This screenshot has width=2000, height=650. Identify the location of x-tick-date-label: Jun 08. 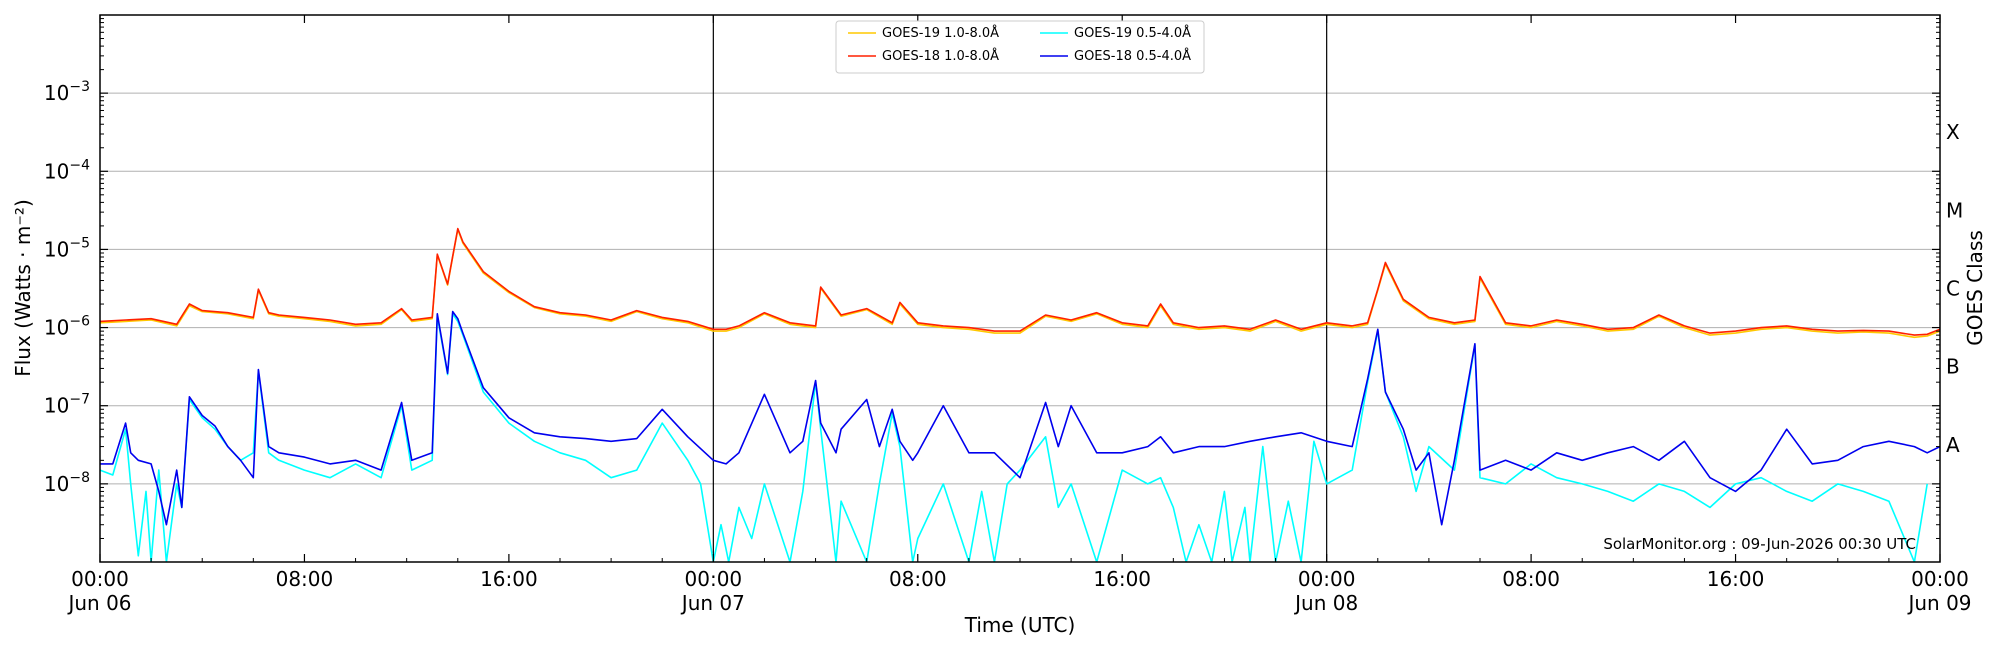
(1325, 603).